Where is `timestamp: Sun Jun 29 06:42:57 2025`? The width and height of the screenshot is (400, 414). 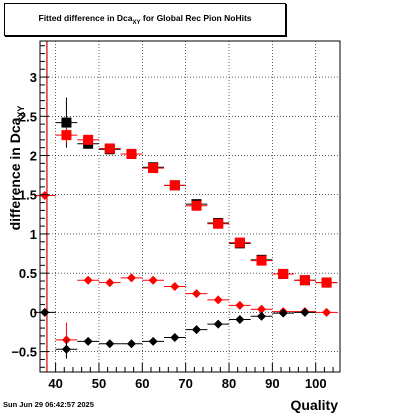
timestamp: Sun Jun 29 06:42:57 2025 is located at coordinates (48, 404).